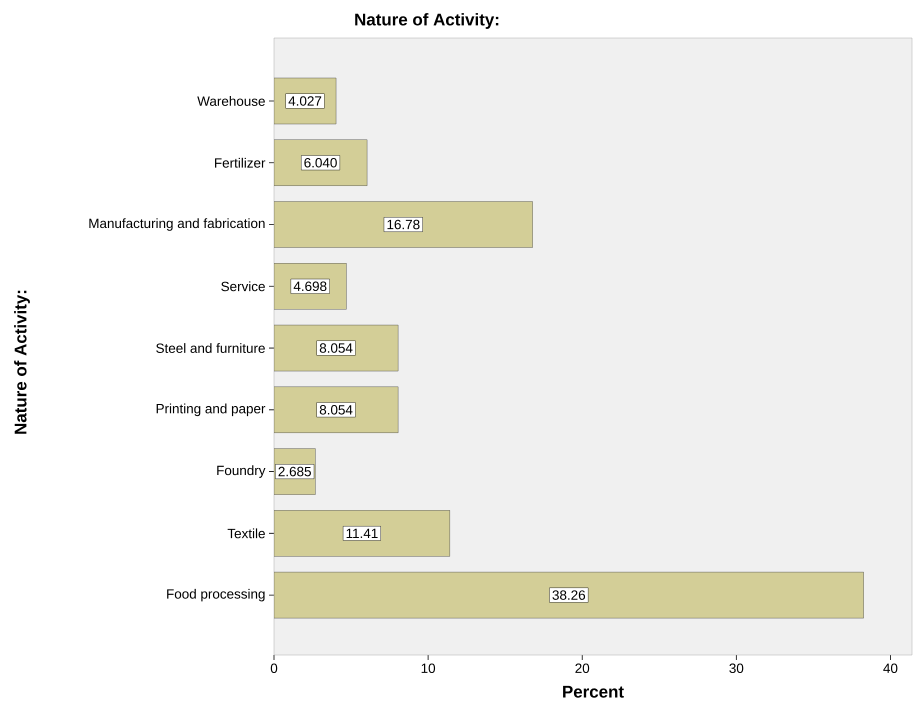 This screenshot has width=914, height=724. Describe the element at coordinates (231, 101) in the screenshot. I see `y-tick-label: Warehouse` at that location.